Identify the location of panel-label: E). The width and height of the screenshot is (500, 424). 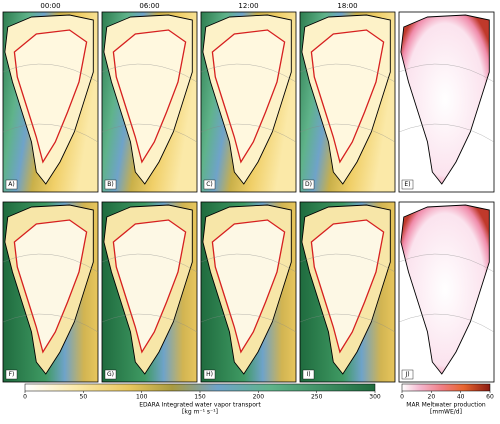
(407, 184).